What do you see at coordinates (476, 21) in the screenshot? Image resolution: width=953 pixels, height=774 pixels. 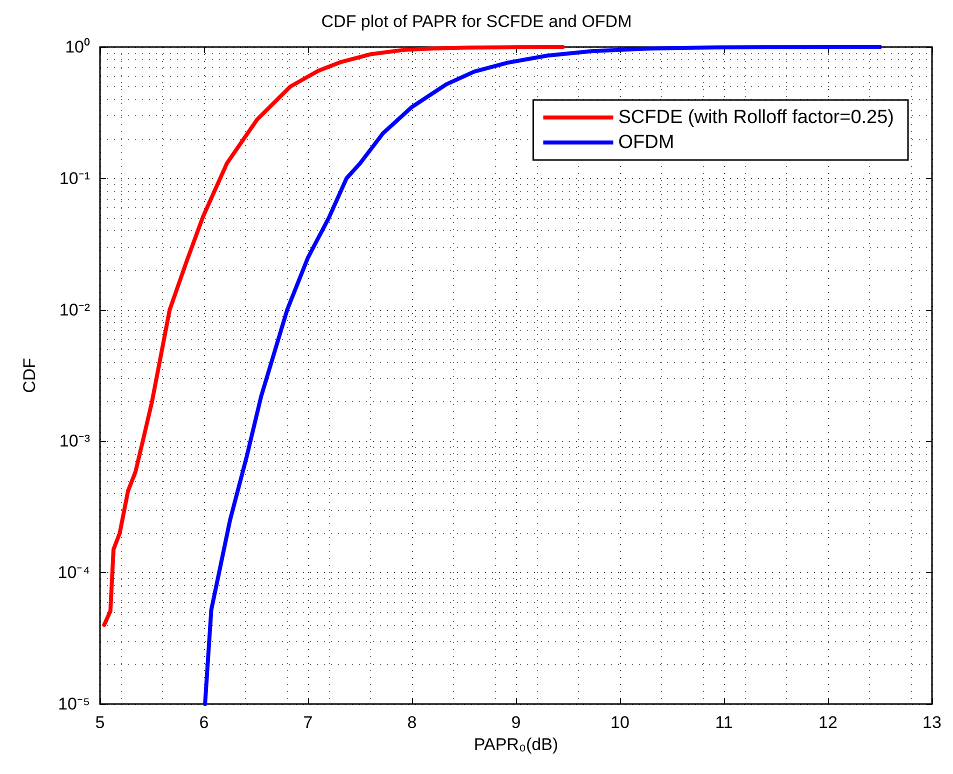 I see `chart-title: CDF plot of PAPR for SCFDE and OFDM` at bounding box center [476, 21].